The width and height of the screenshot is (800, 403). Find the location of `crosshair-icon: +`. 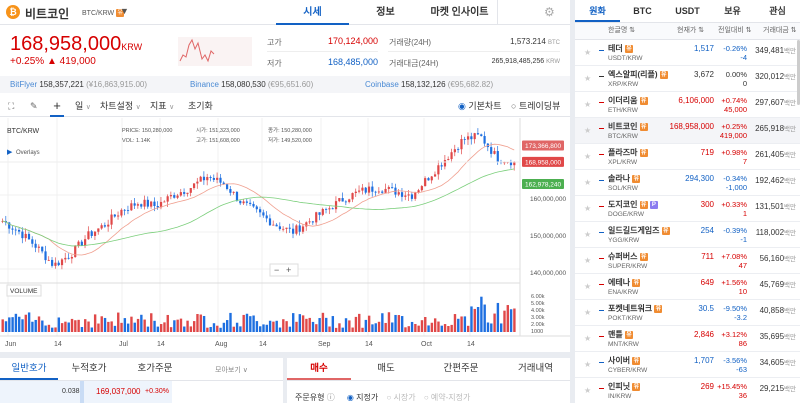

crosshair-icon: + is located at coordinates (57, 106).